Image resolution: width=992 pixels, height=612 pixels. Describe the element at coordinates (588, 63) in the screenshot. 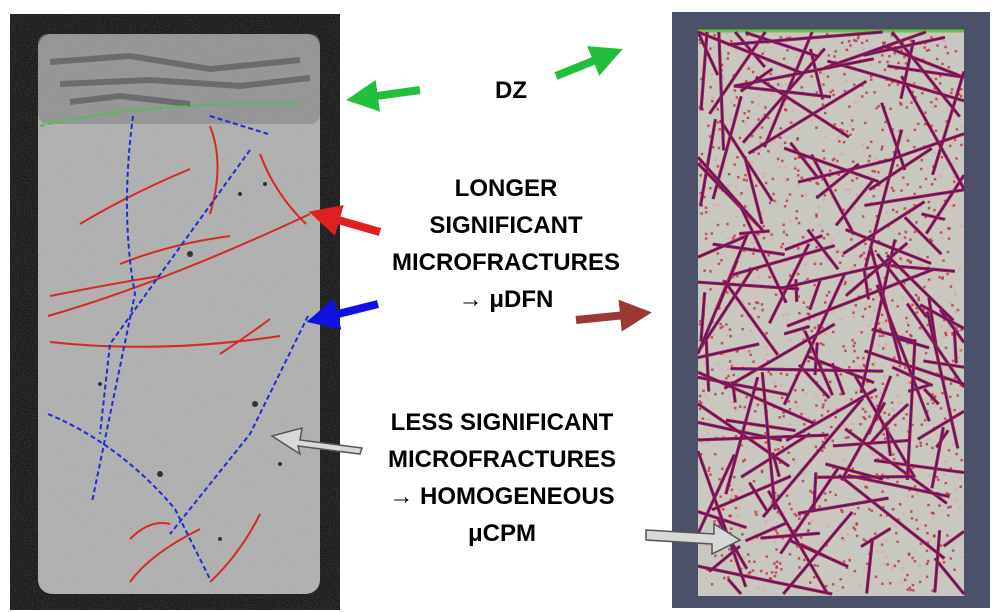

I see `dz-arrow-right` at that location.